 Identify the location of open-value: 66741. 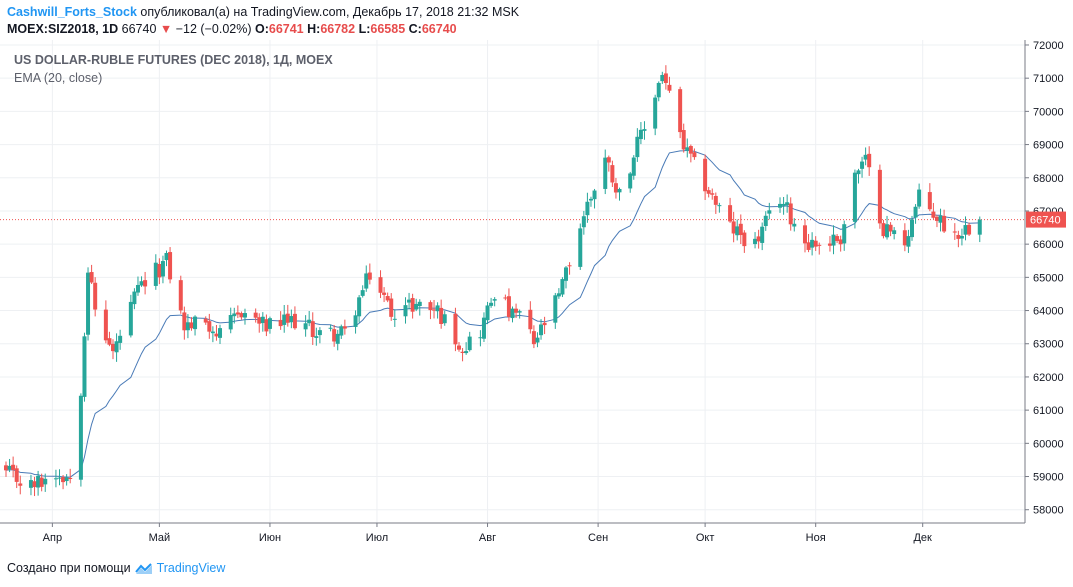
(286, 29).